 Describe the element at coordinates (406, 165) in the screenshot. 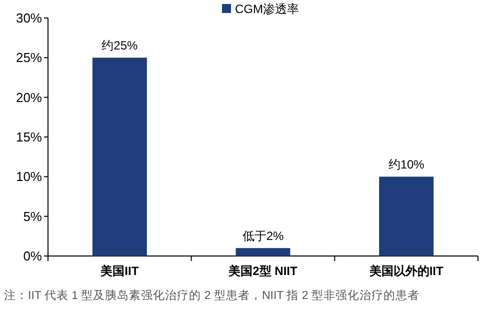

I see `text: 约10%` at that location.